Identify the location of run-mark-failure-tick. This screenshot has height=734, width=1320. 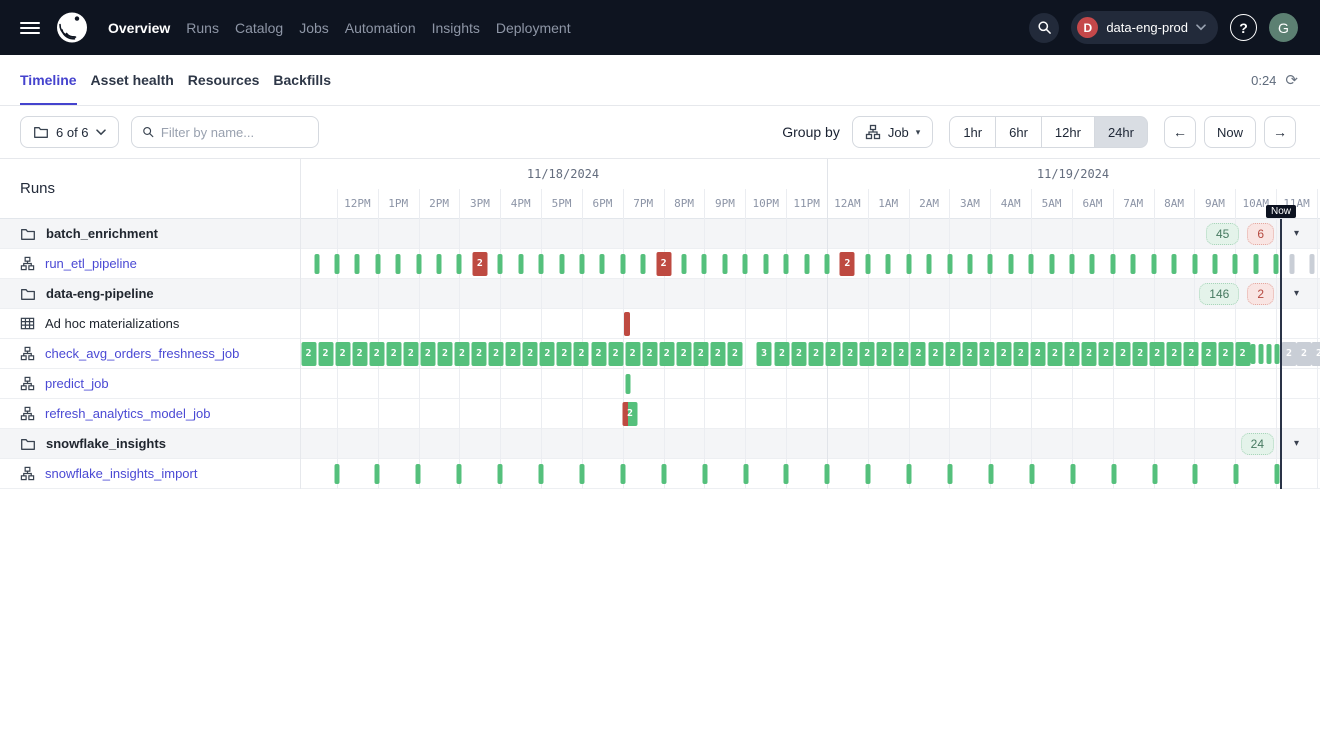
(627, 323).